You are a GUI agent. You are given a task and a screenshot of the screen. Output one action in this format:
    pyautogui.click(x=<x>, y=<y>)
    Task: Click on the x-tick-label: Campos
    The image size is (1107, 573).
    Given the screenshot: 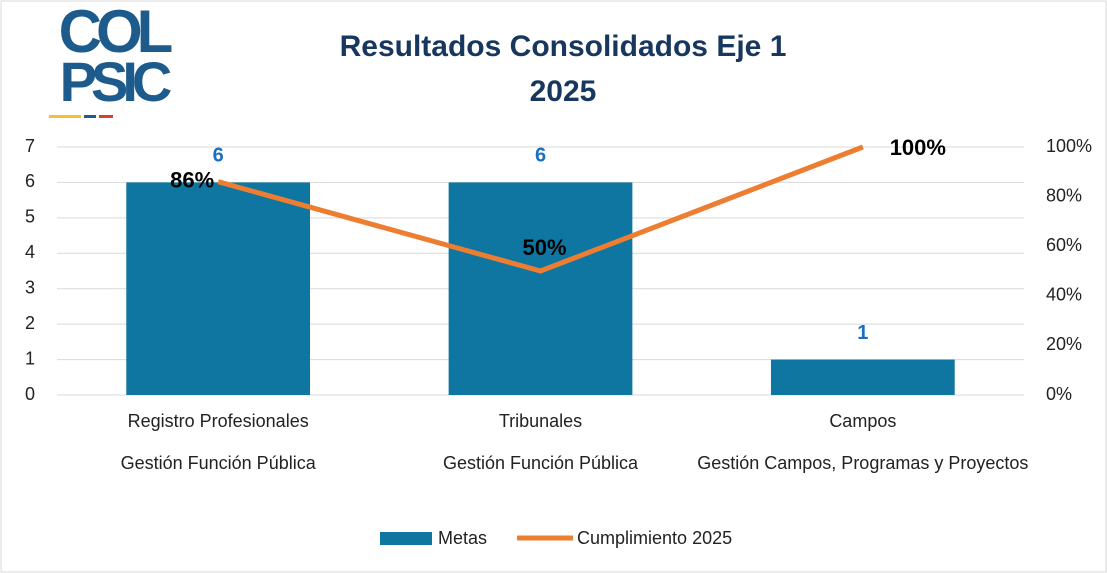 What is the action you would take?
    pyautogui.click(x=862, y=421)
    